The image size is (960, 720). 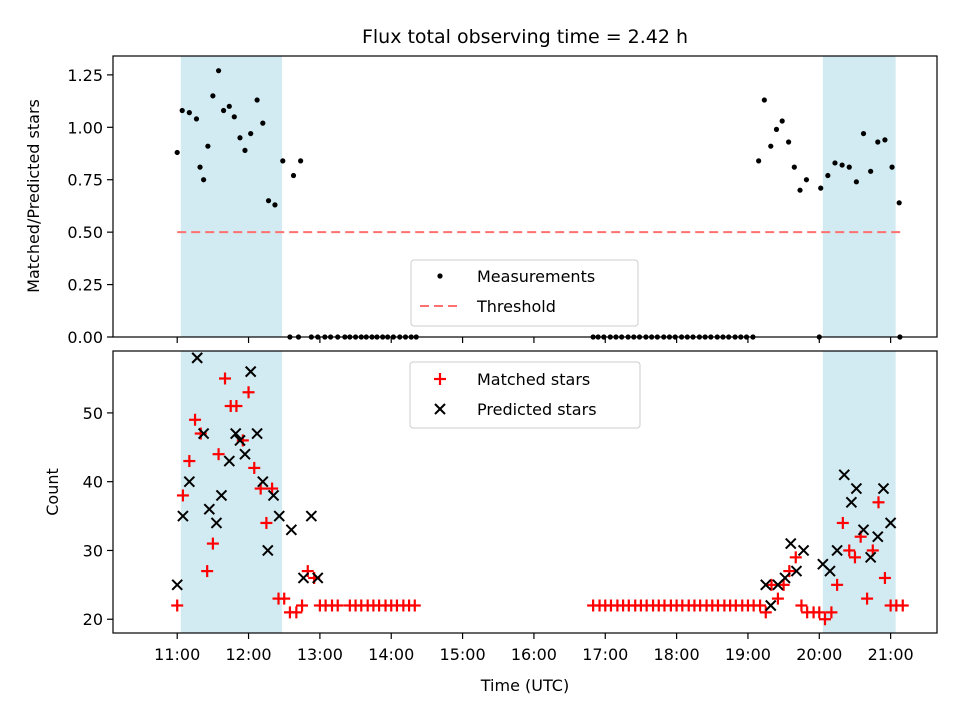 What do you see at coordinates (525, 37) in the screenshot?
I see `chart-title: Flux total observing time = 2.42 h` at bounding box center [525, 37].